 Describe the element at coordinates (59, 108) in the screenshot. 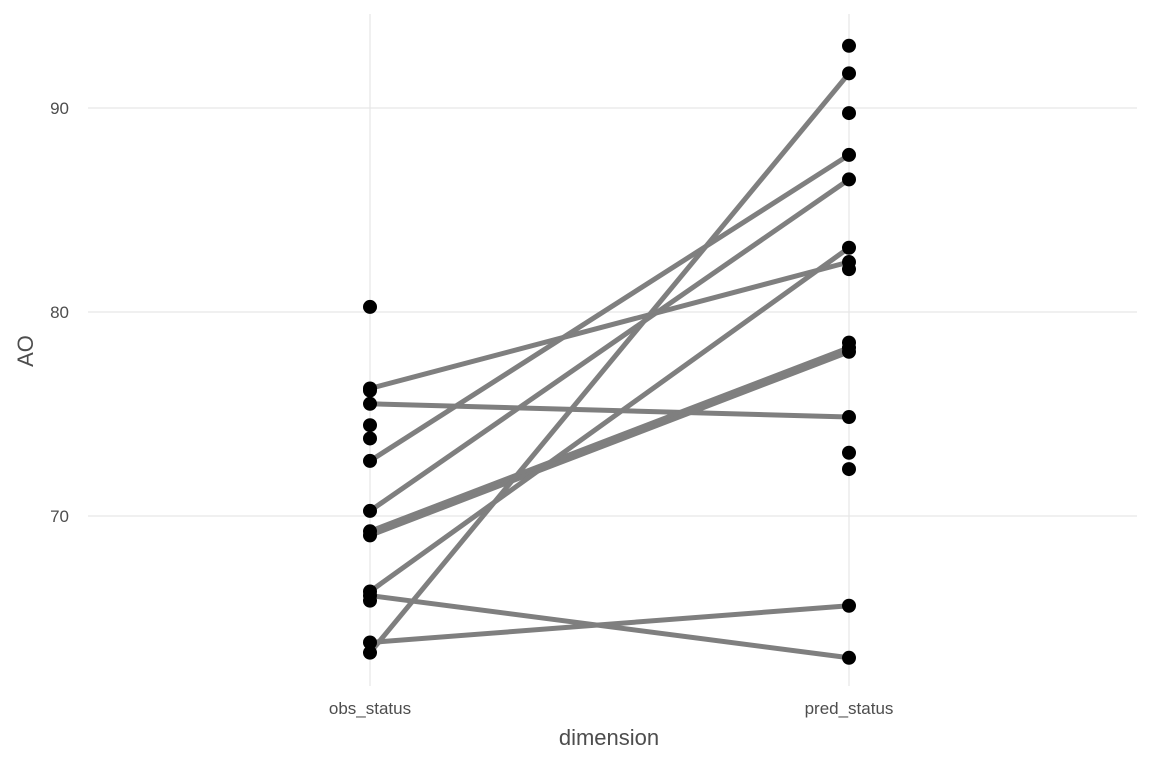

I see `y-tick-label: 90` at that location.